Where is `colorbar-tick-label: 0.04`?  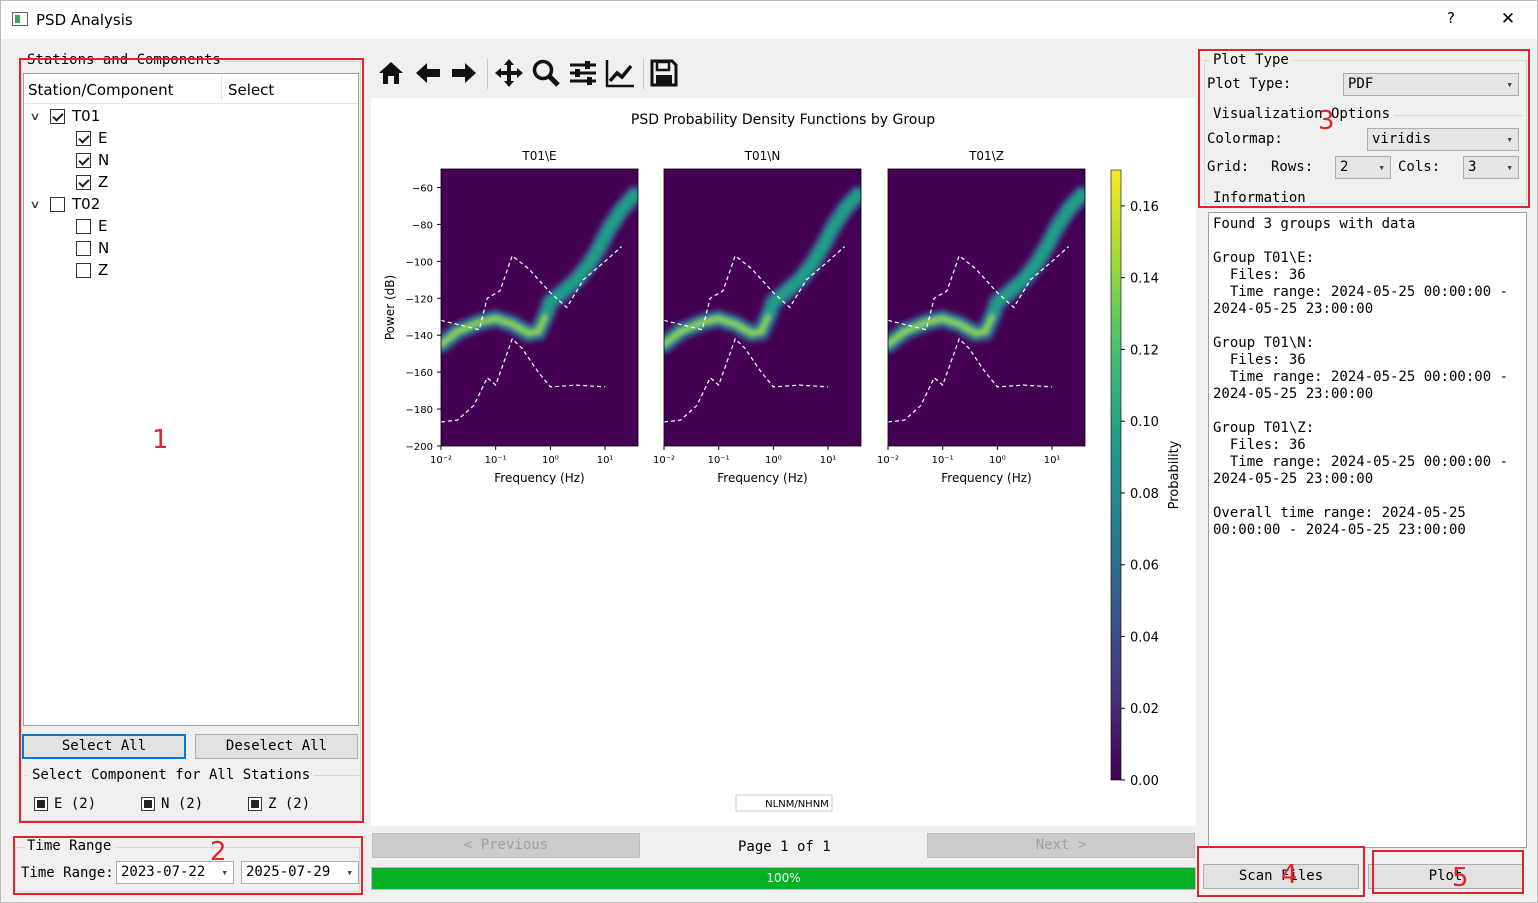 colorbar-tick-label: 0.04 is located at coordinates (1144, 637).